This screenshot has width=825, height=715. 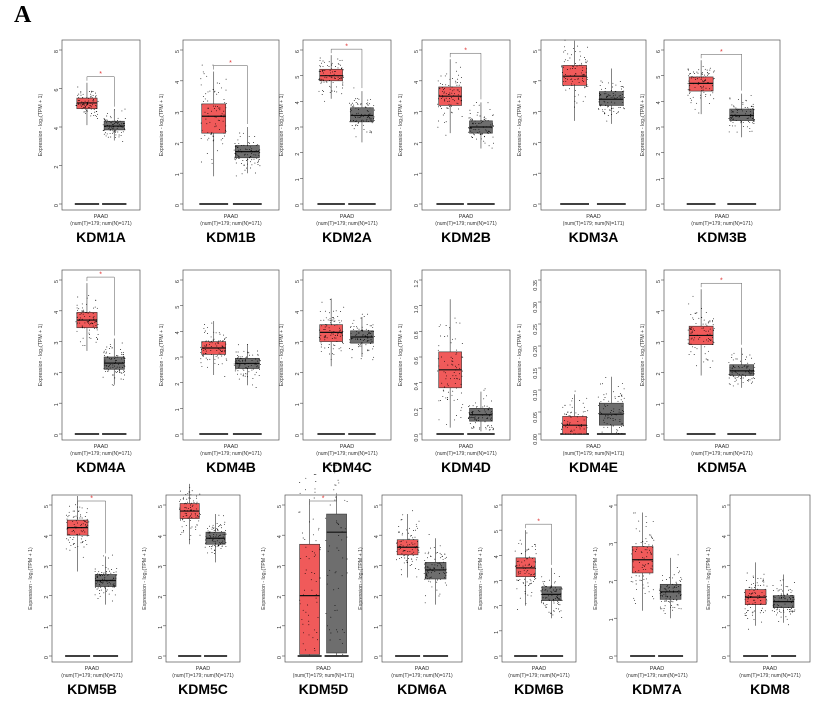 I want to click on kdm2b-significance-star: *, so click(x=465, y=51).